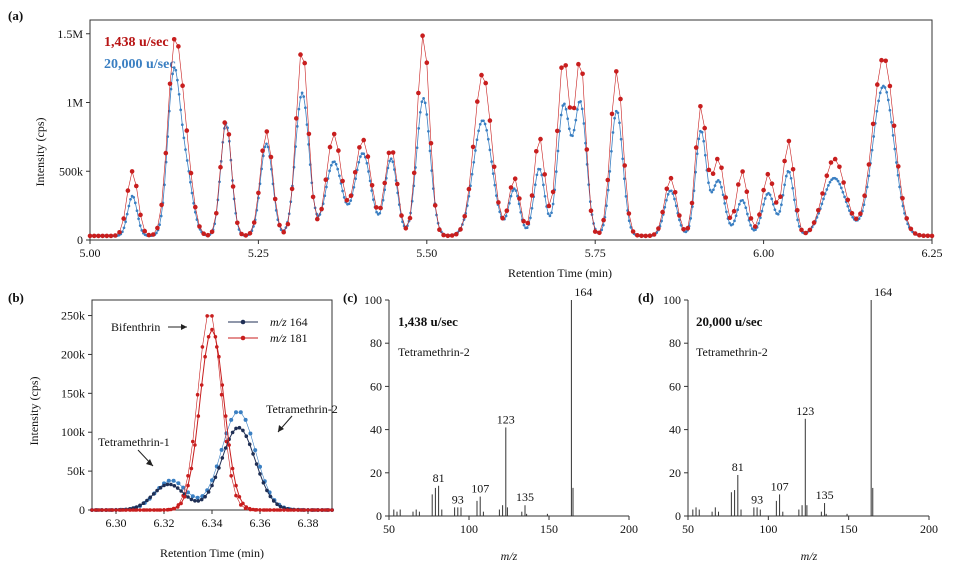  I want to click on b-pink-data-point, so click(188, 476).